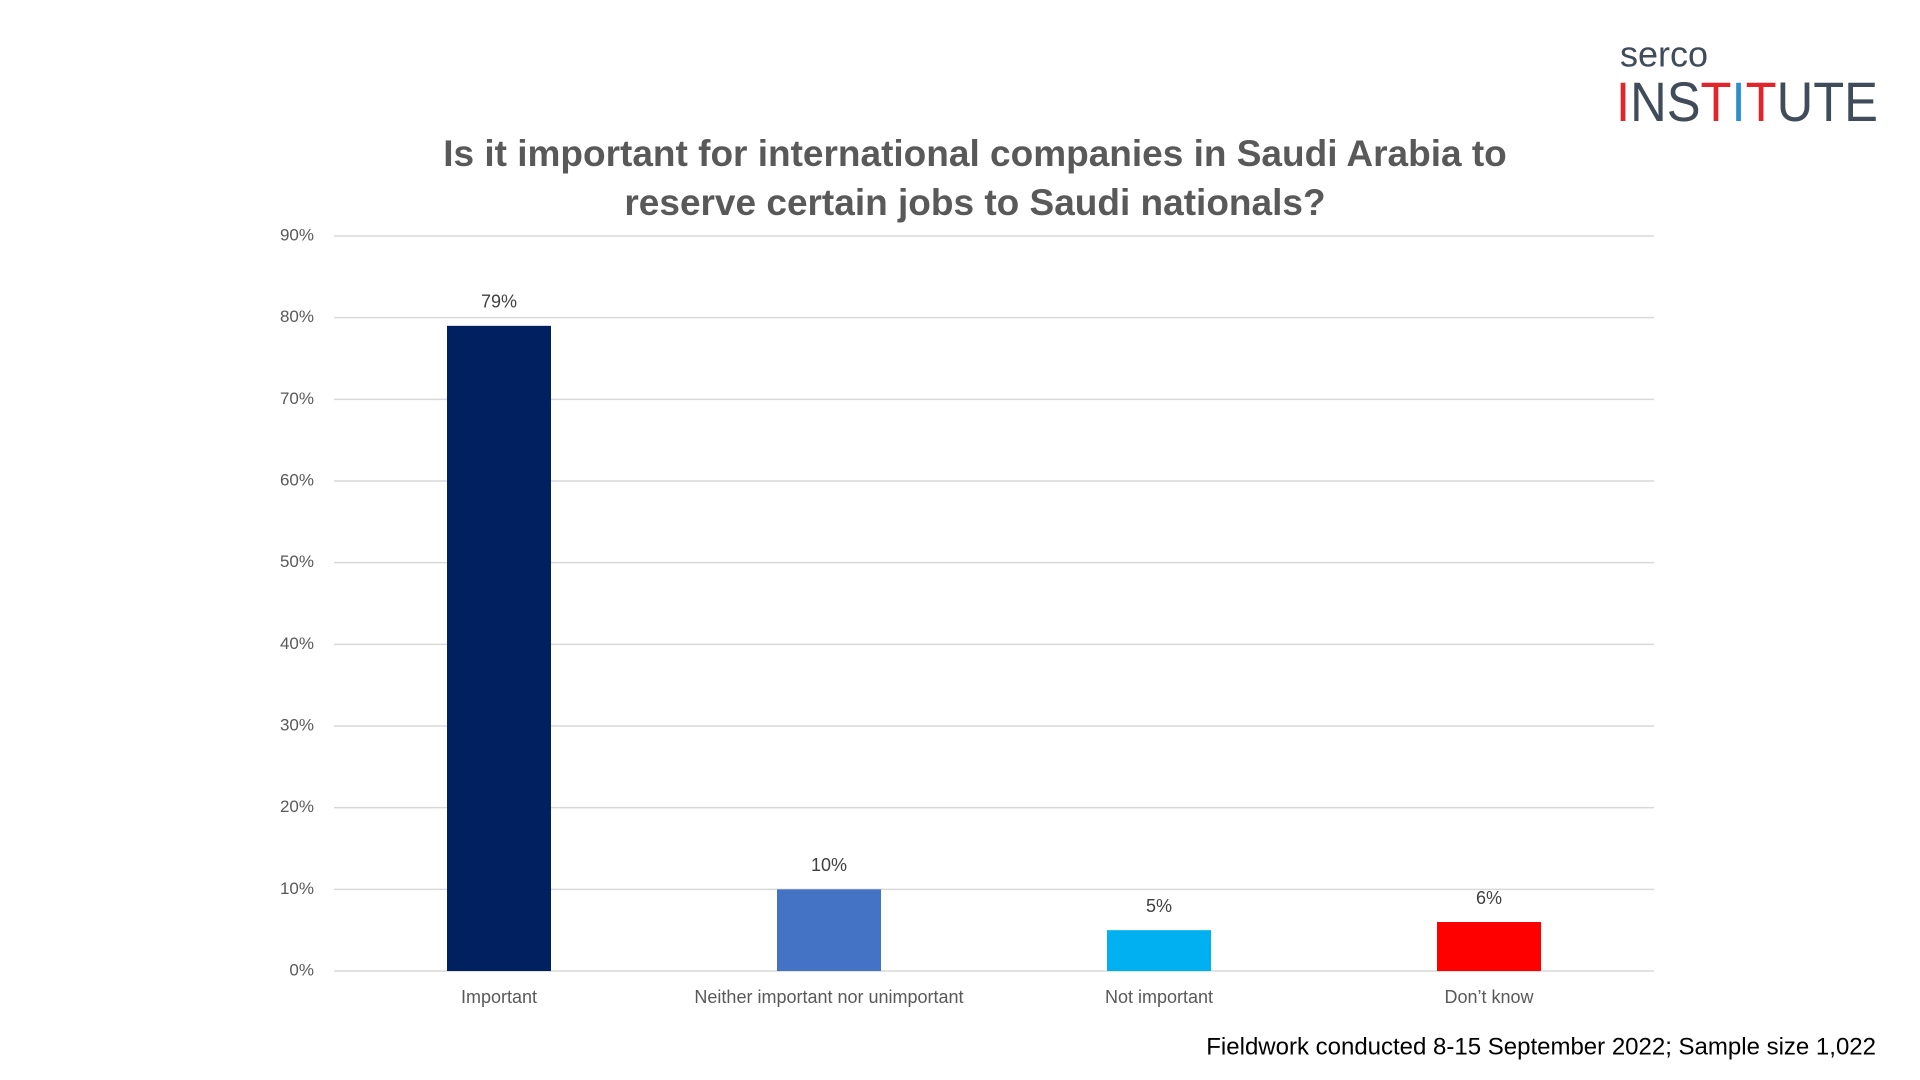  I want to click on y-tick-label: 40%, so click(297, 643).